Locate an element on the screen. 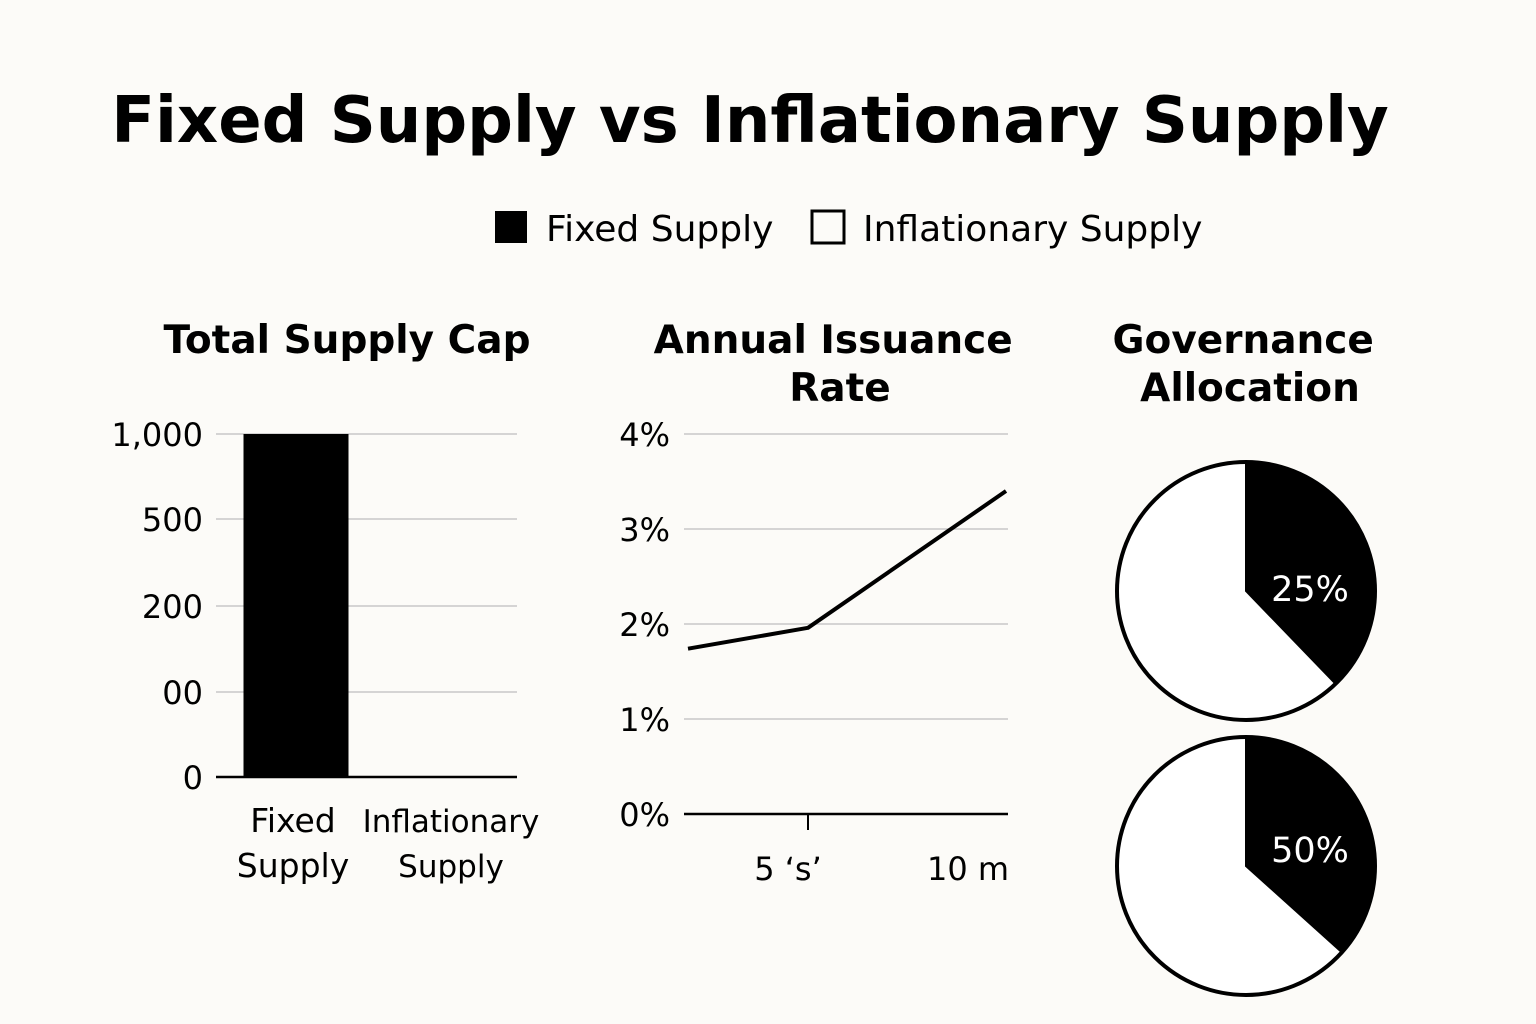 The image size is (1536, 1024). bar-category-label-line: Inflationary is located at coordinates (451, 822).